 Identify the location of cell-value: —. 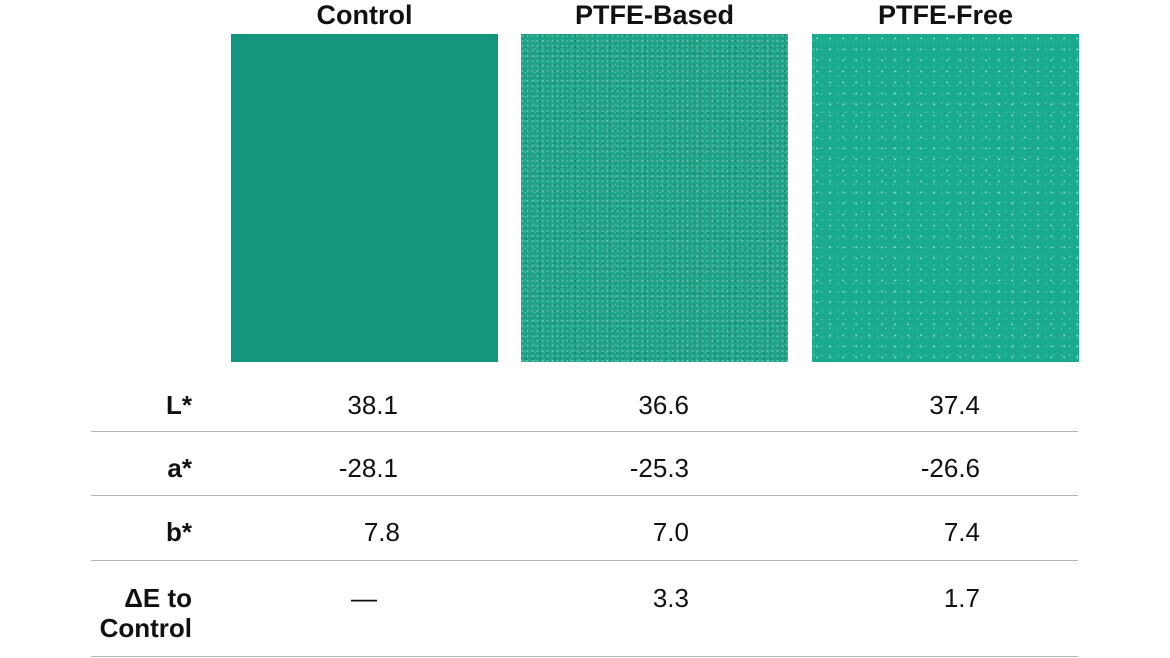
(364, 598).